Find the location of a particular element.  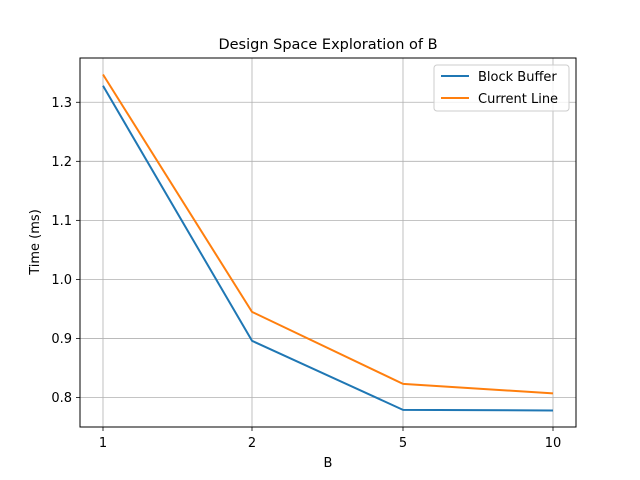

x-tick-label: 2 is located at coordinates (252, 443).